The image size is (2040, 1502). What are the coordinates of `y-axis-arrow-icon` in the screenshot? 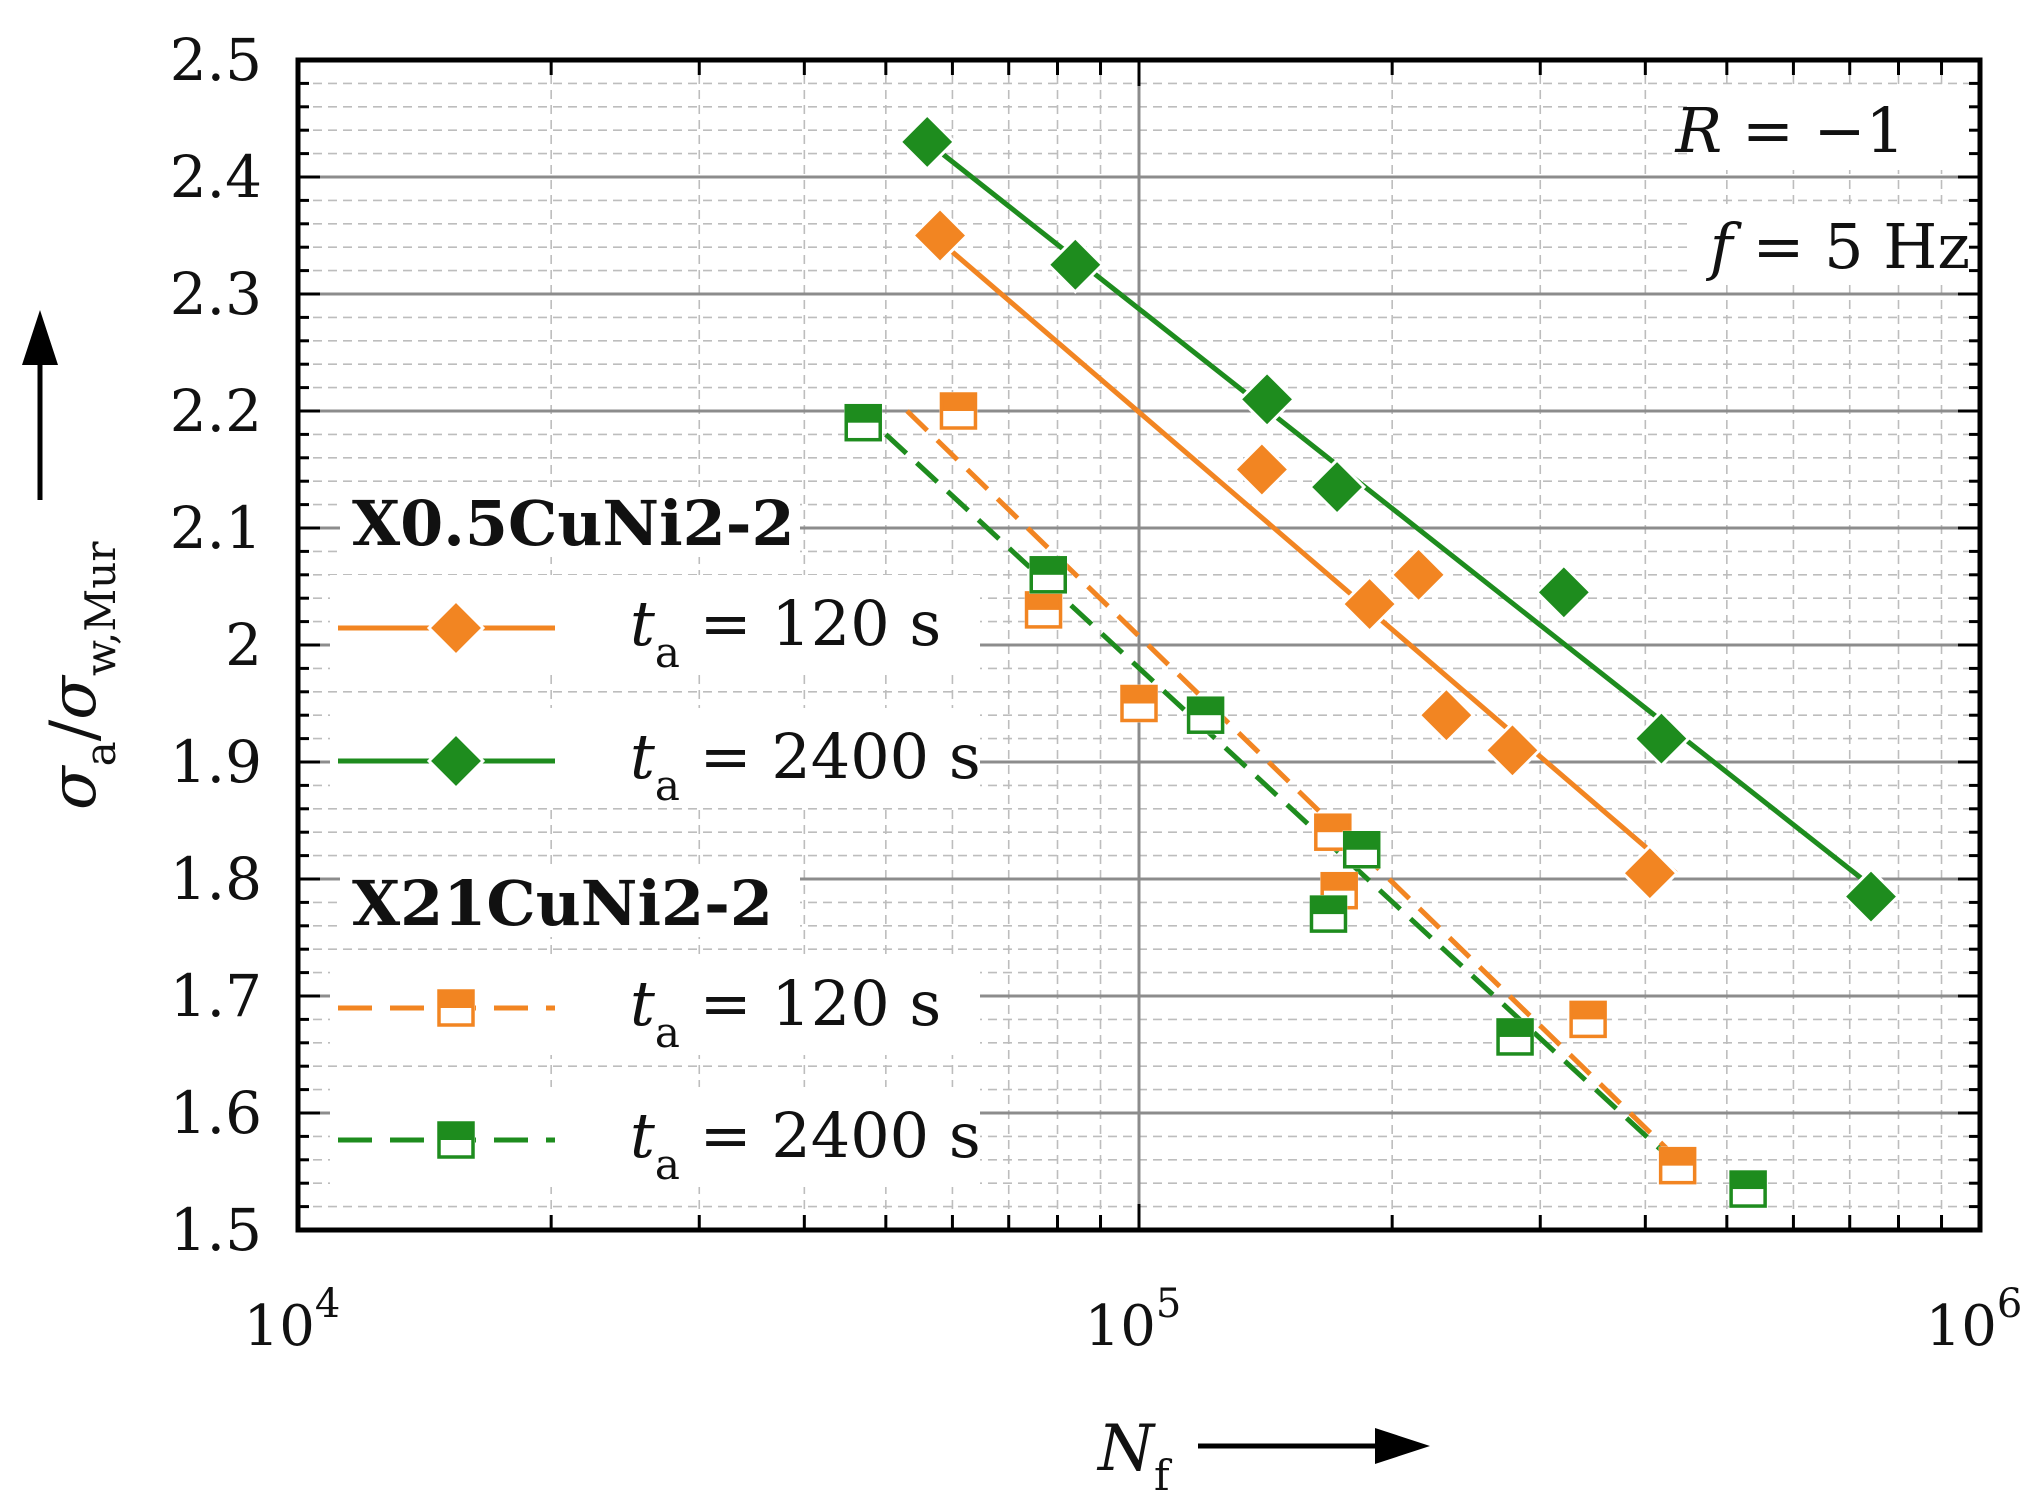 It's located at (40, 337).